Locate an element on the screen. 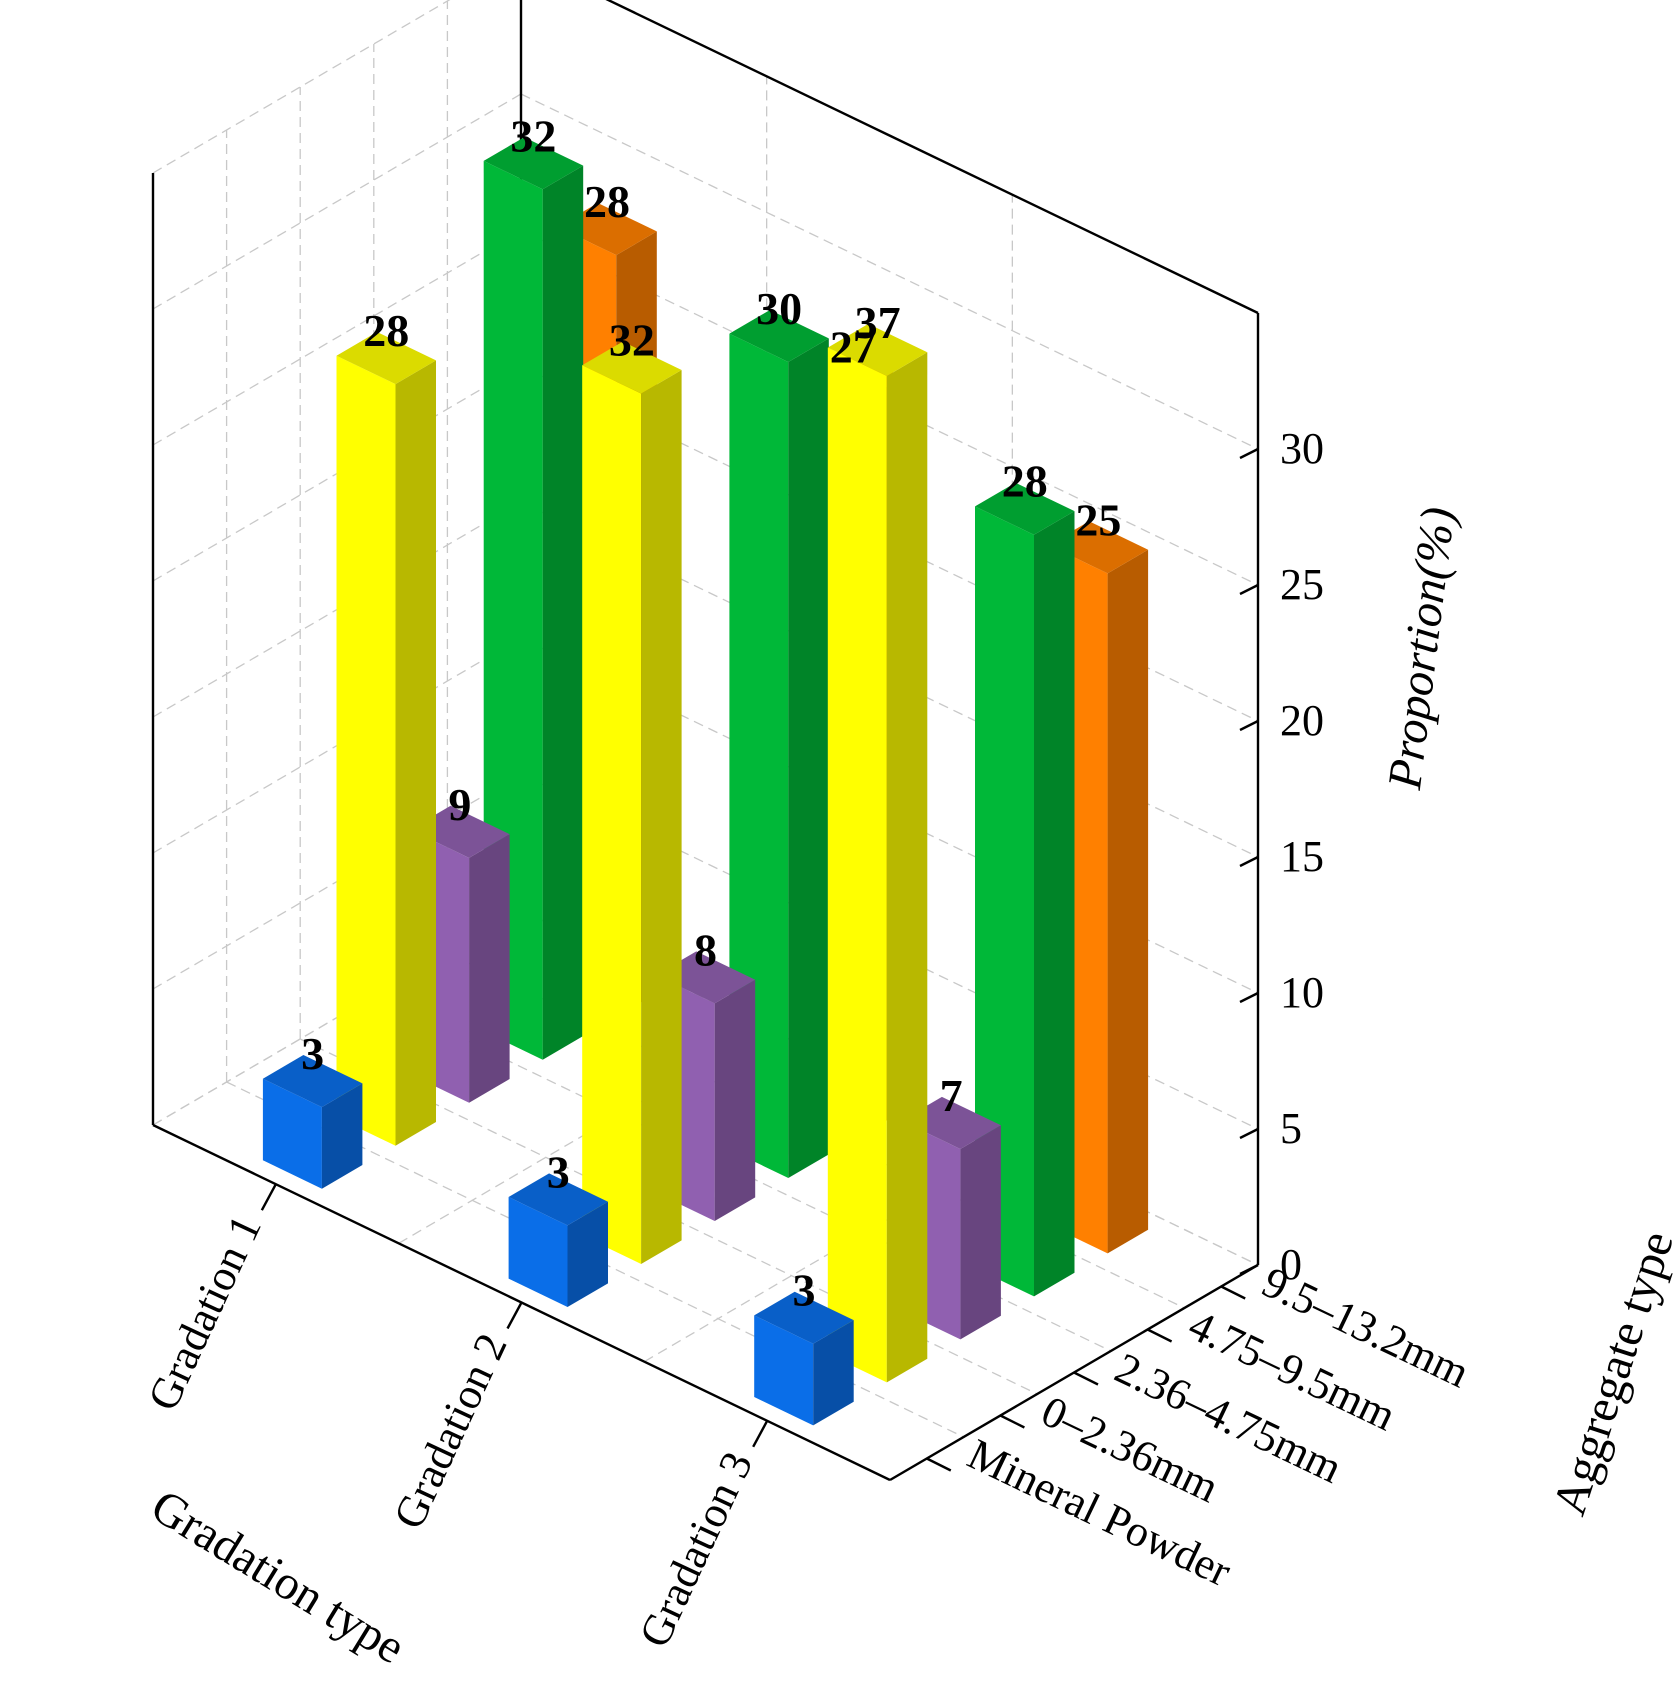  bar-value-label: 37 is located at coordinates (878, 322).